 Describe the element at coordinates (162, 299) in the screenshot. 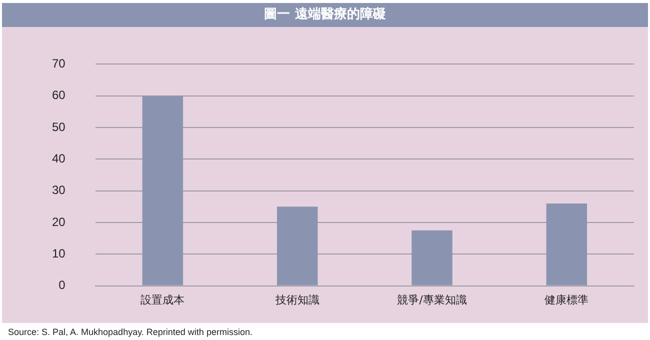

I see `x-tick-label: 設置成本` at that location.